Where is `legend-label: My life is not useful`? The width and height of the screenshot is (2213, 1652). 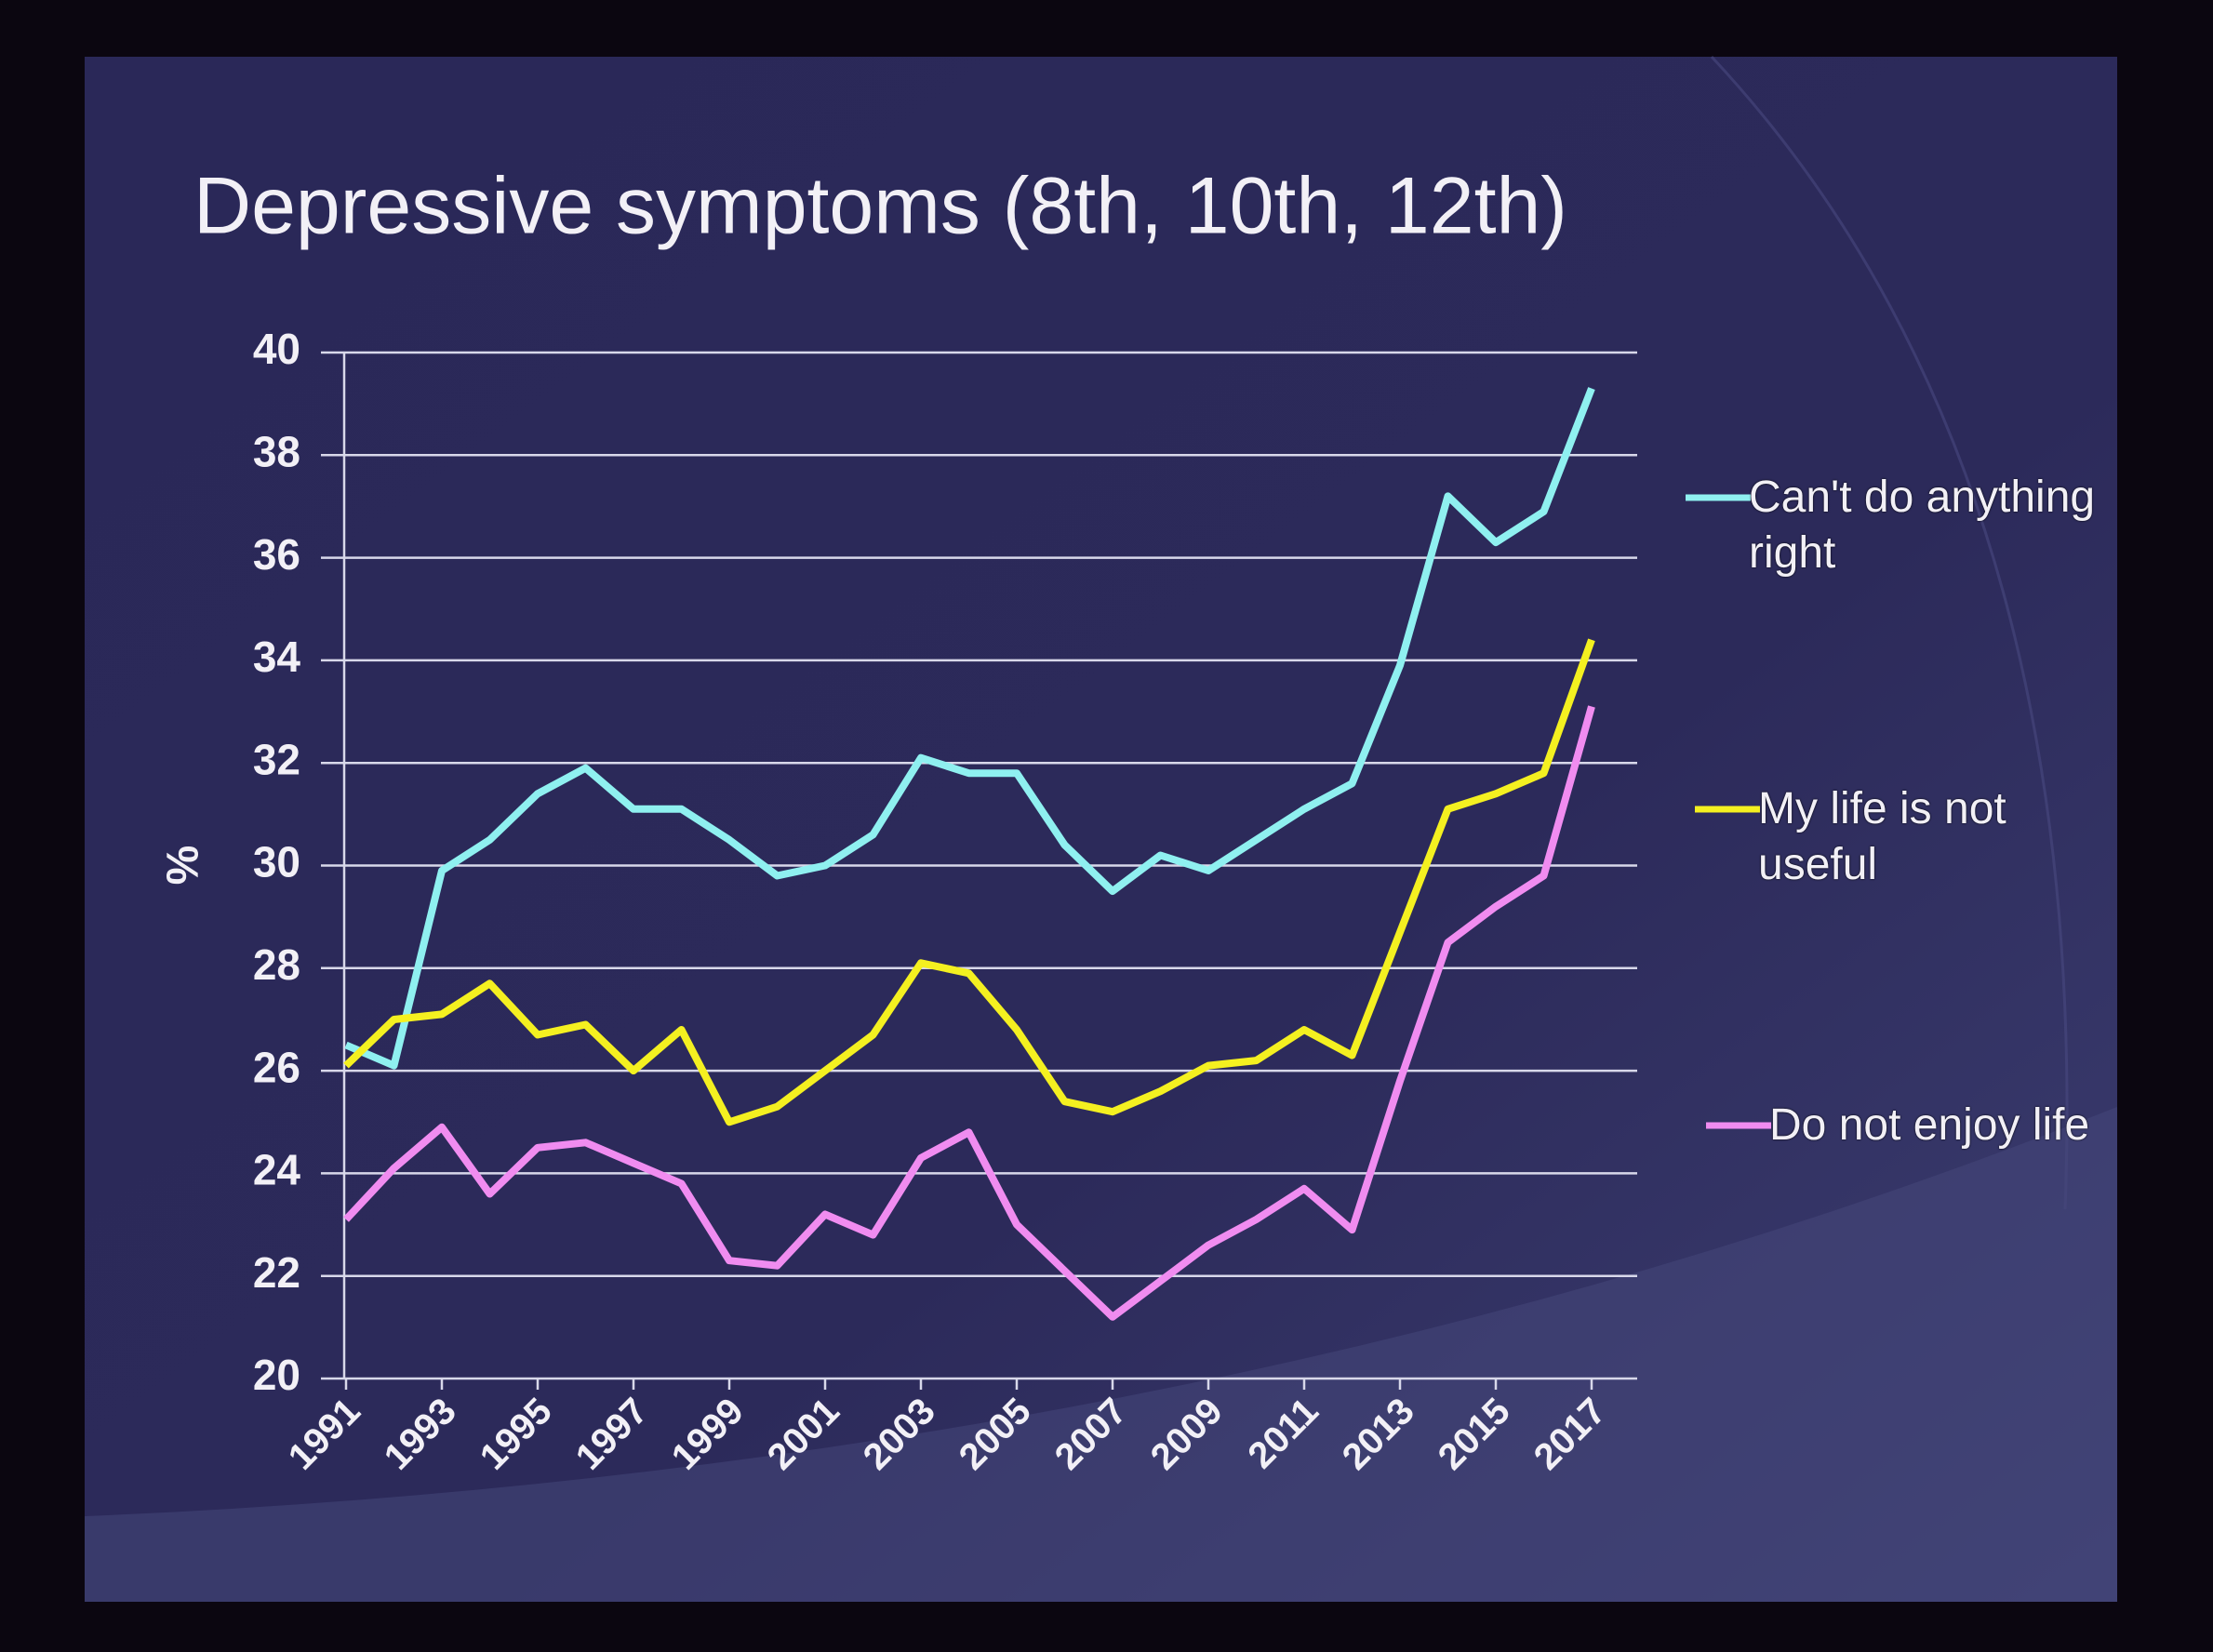
legend-label: My life is not useful is located at coordinates (1882, 836).